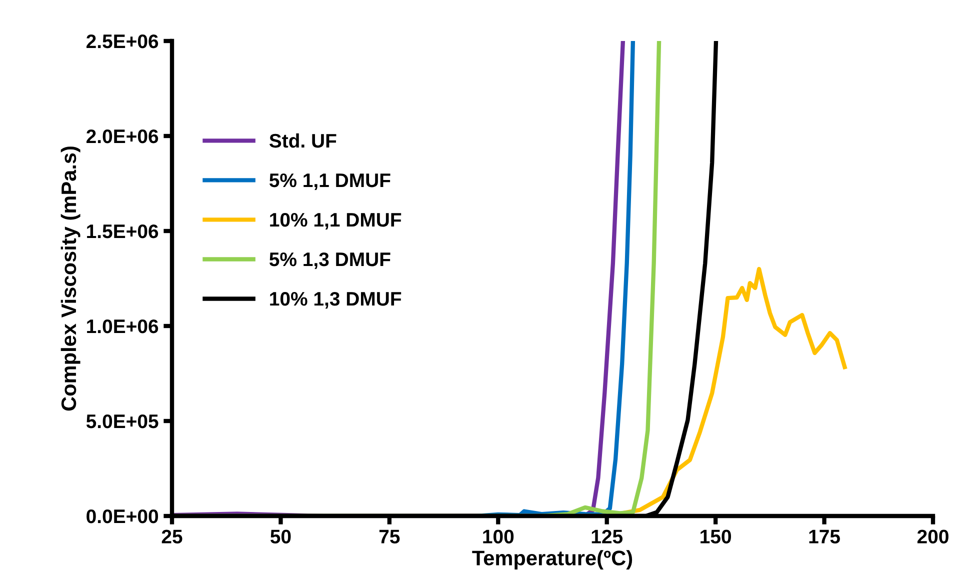 The image size is (958, 583). I want to click on legend-label: 10% 1,3 DMUF, so click(336, 300).